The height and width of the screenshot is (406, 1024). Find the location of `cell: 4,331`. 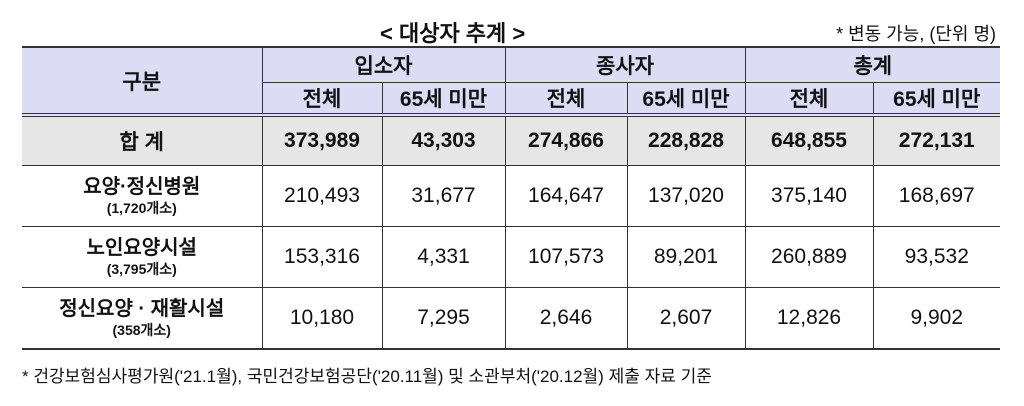

cell: 4,331 is located at coordinates (443, 257).